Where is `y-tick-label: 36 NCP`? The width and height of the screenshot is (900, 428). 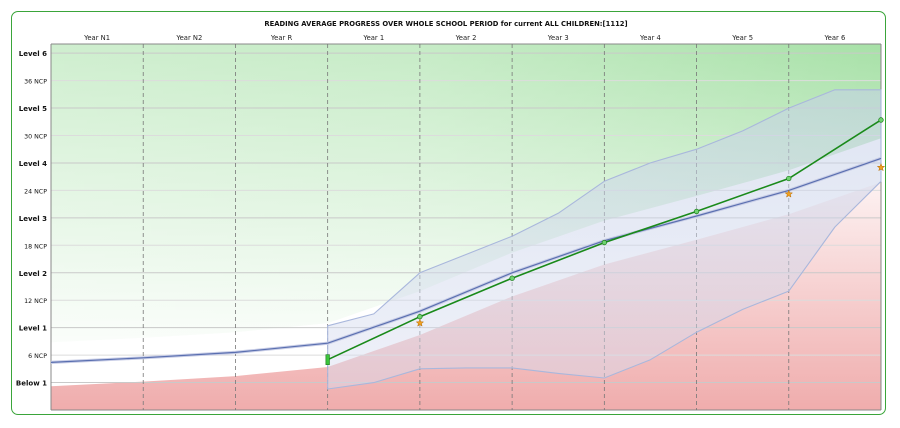 y-tick-label: 36 NCP is located at coordinates (35, 82).